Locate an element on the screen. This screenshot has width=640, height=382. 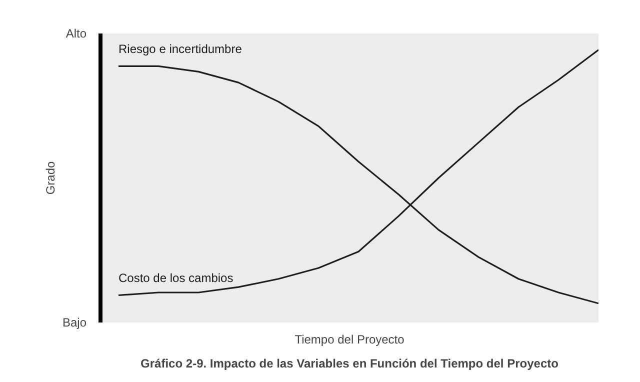
text: Alto is located at coordinates (76, 33).